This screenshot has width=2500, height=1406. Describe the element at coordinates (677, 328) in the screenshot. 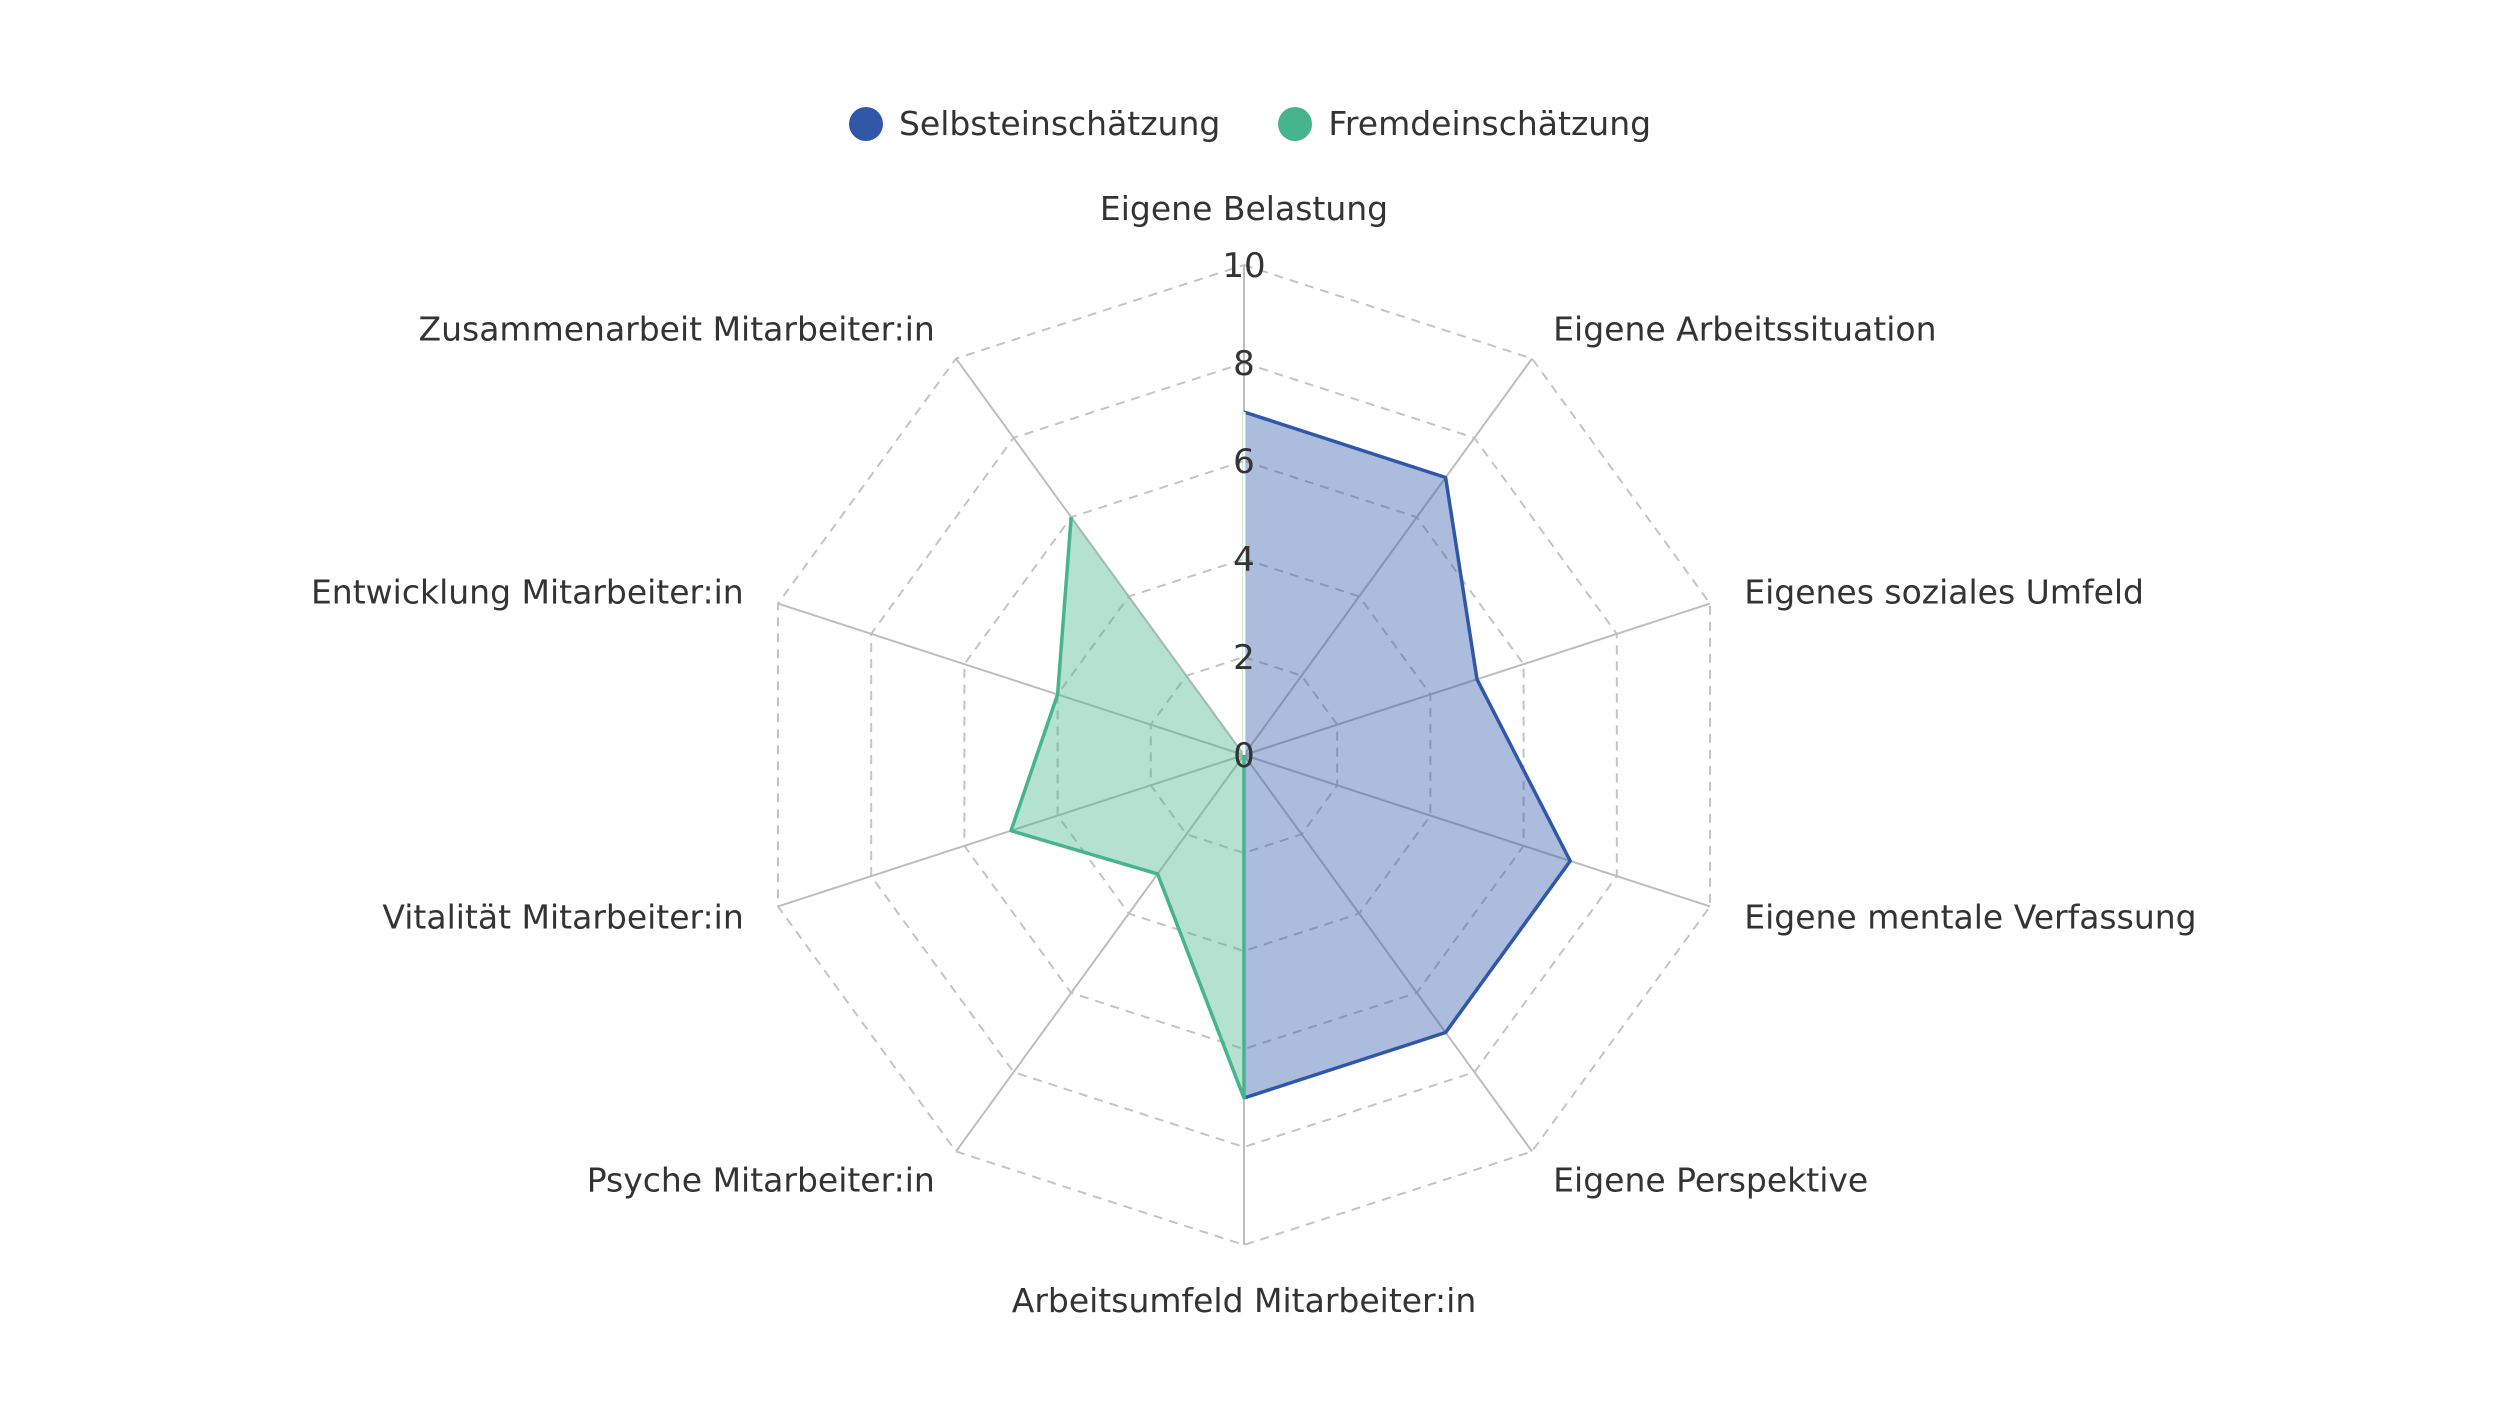

I see `axis-label-10: Zusammenarbeit Mitarbeiter:in` at that location.